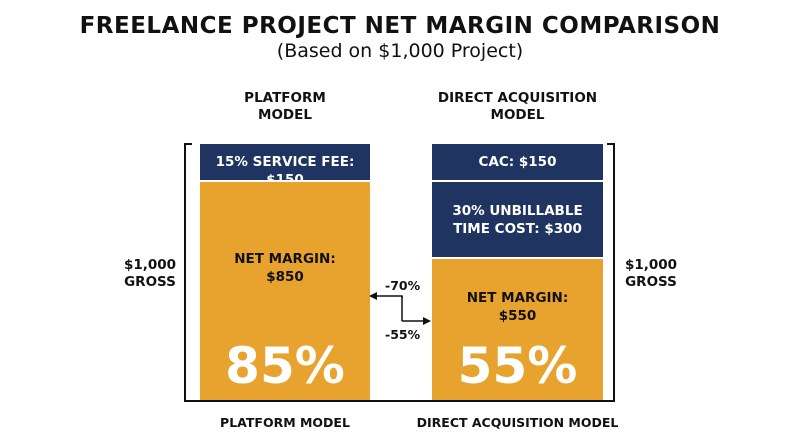 The image size is (800, 447). Describe the element at coordinates (517, 307) in the screenshot. I see `bar-1-segment-2-label: NET MARGIN: $550` at that location.